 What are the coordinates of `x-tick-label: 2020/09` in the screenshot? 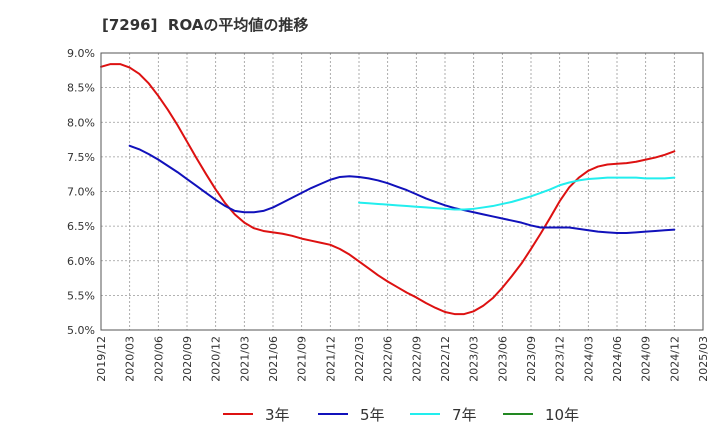 It's located at (187, 359).